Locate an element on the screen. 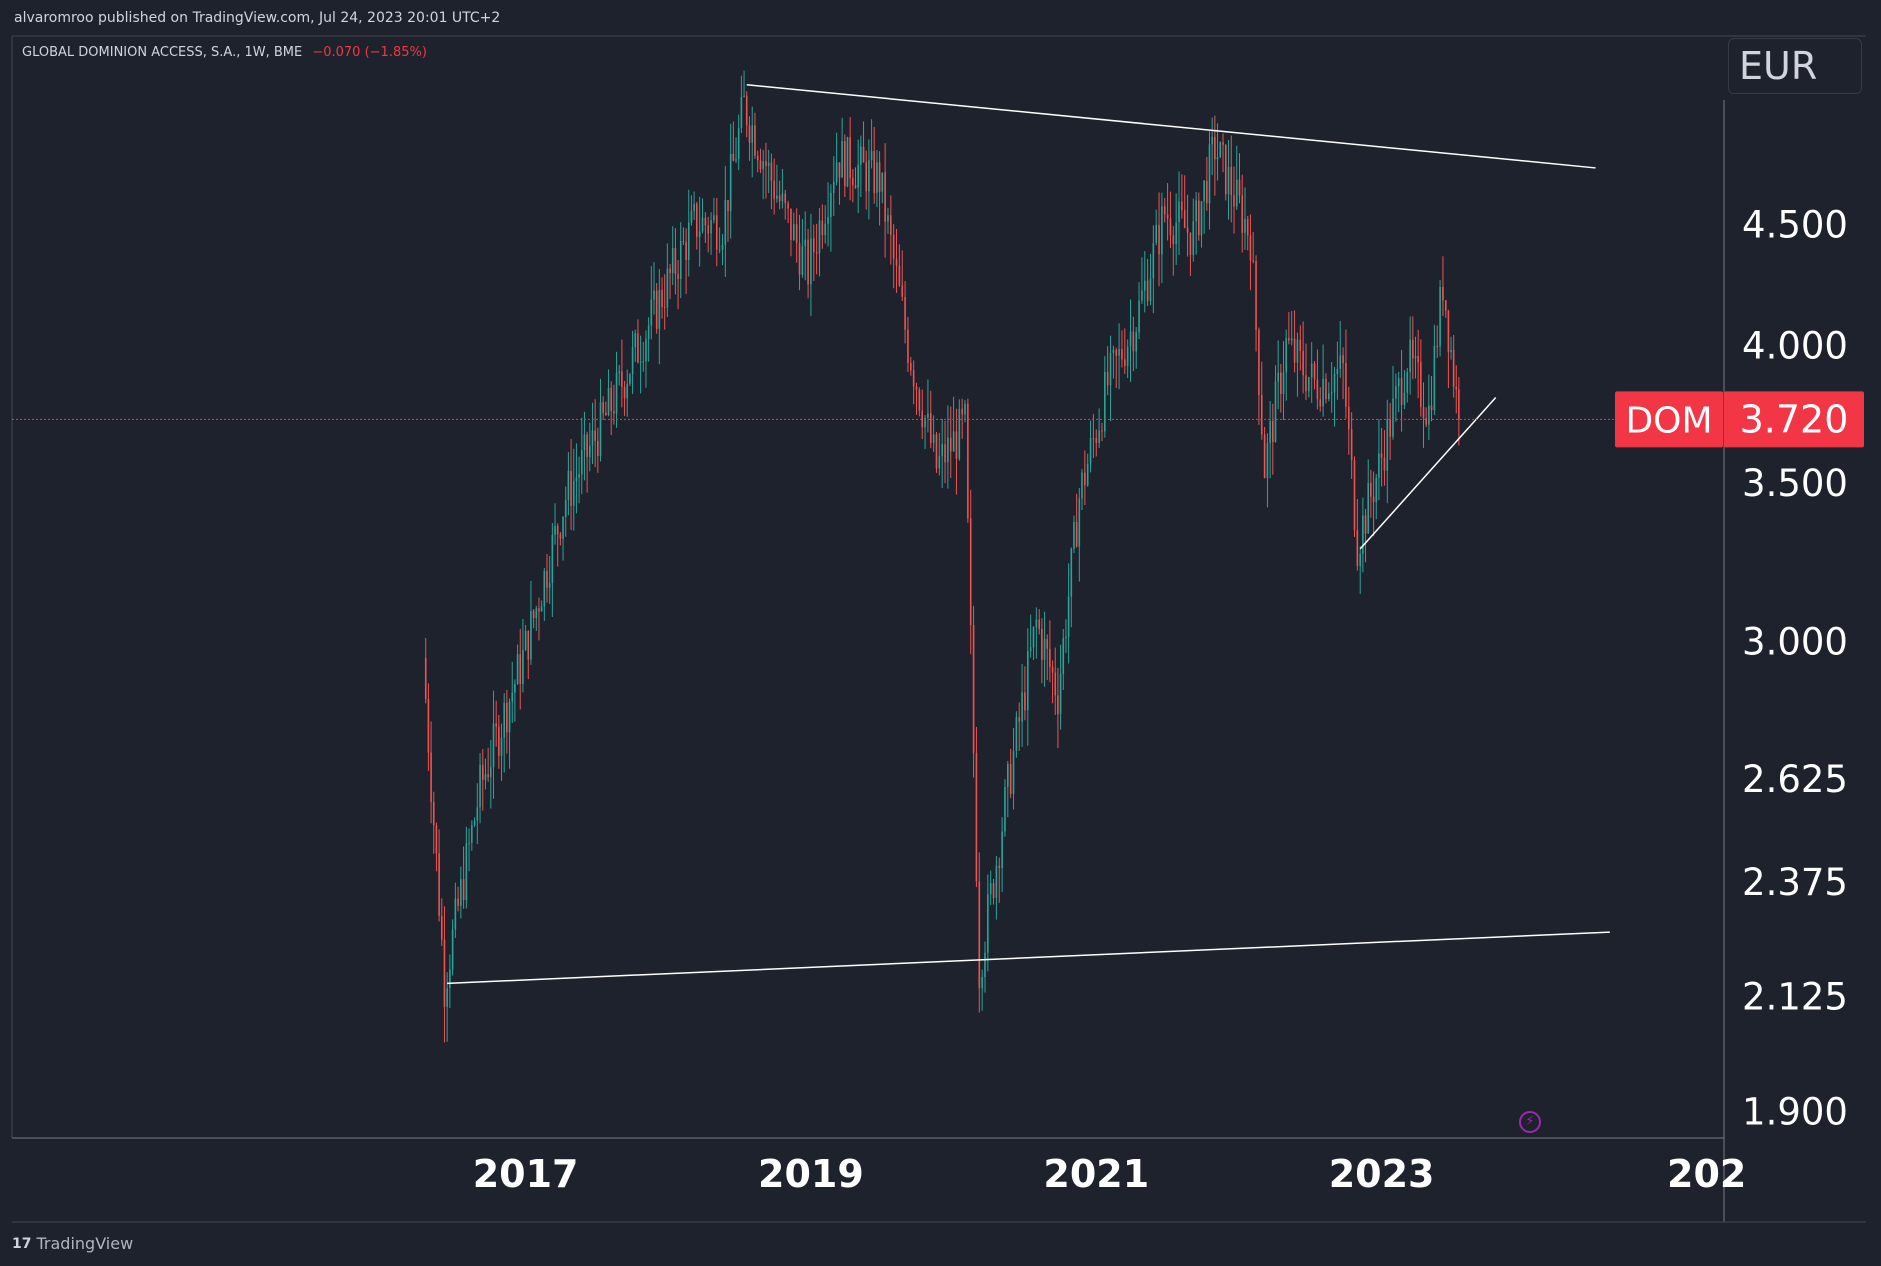 The height and width of the screenshot is (1266, 1881). symbol-name: GLOBAL DOMINION ACCESS, S.A., 1W, BME is located at coordinates (162, 52).